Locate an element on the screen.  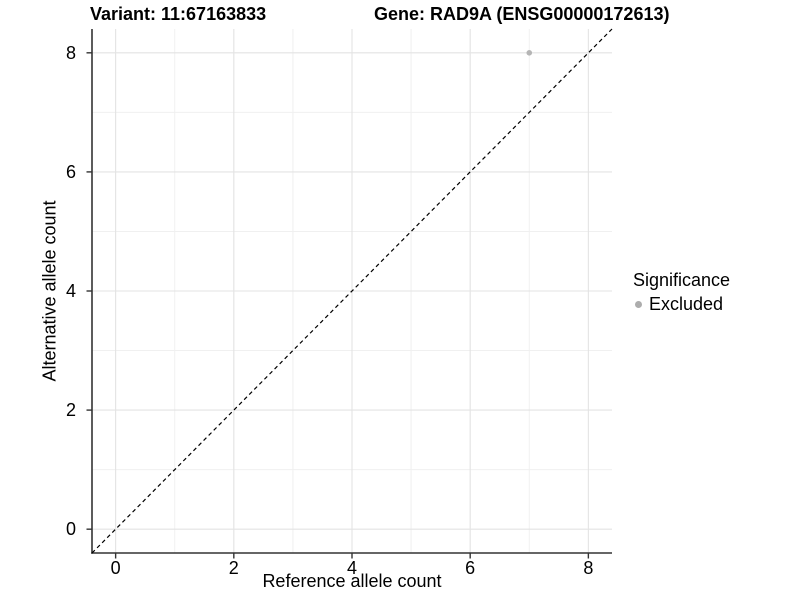
x-tick-label: 0 is located at coordinates (115, 568).